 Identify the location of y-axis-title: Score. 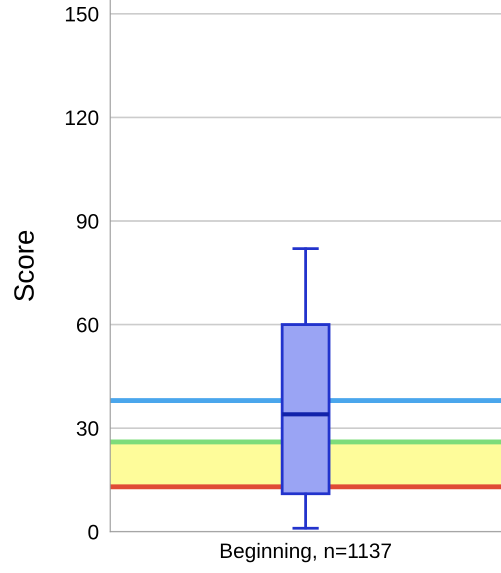
(24, 265).